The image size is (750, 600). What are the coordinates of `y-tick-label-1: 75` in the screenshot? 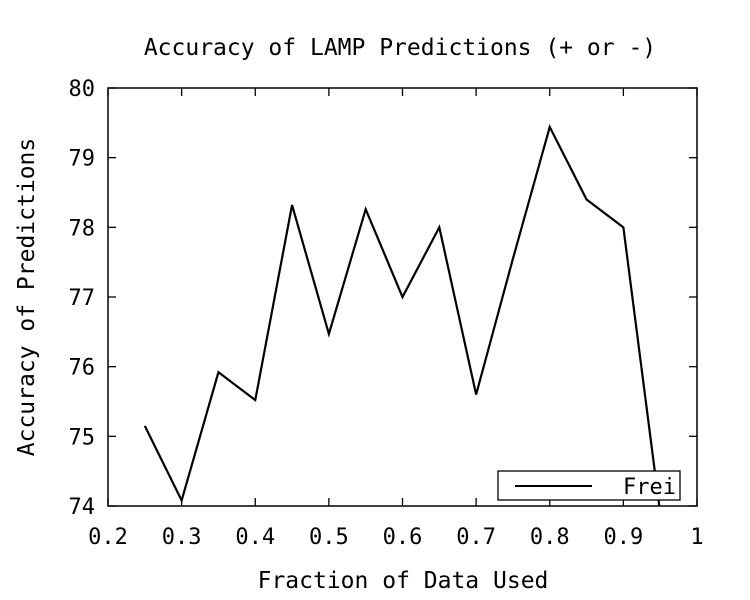 It's located at (82, 437).